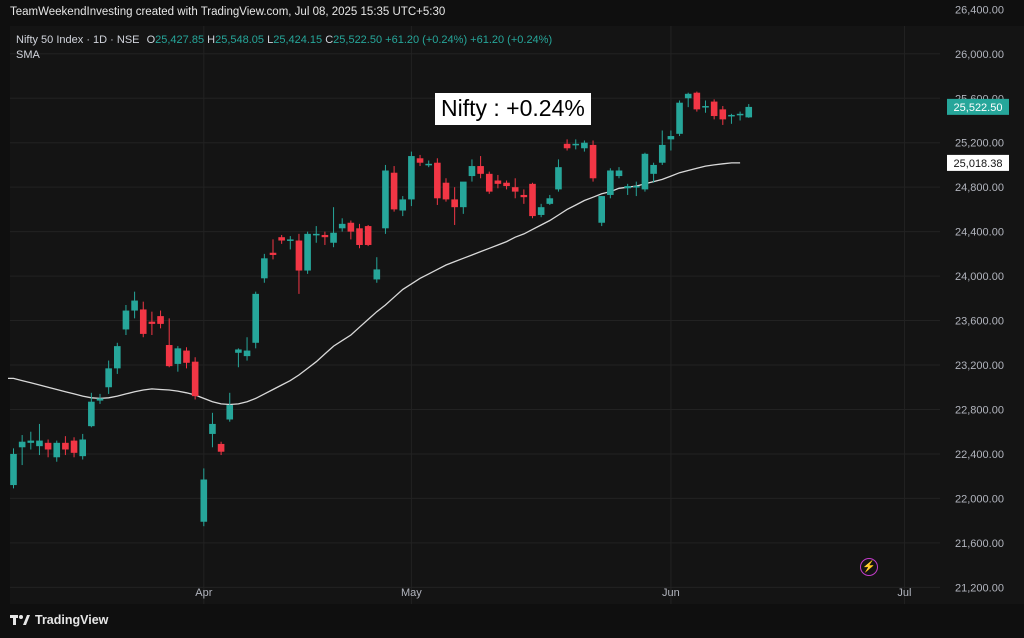 This screenshot has width=1024, height=638. Describe the element at coordinates (426, 40) in the screenshot. I see `change-value: +61.20 (+0.24%)` at that location.